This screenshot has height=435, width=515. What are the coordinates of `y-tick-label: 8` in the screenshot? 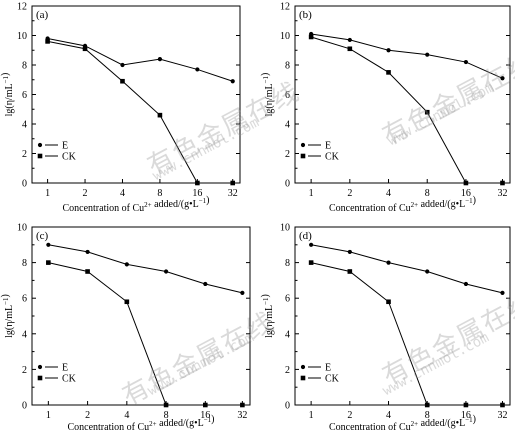 It's located at (24, 263).